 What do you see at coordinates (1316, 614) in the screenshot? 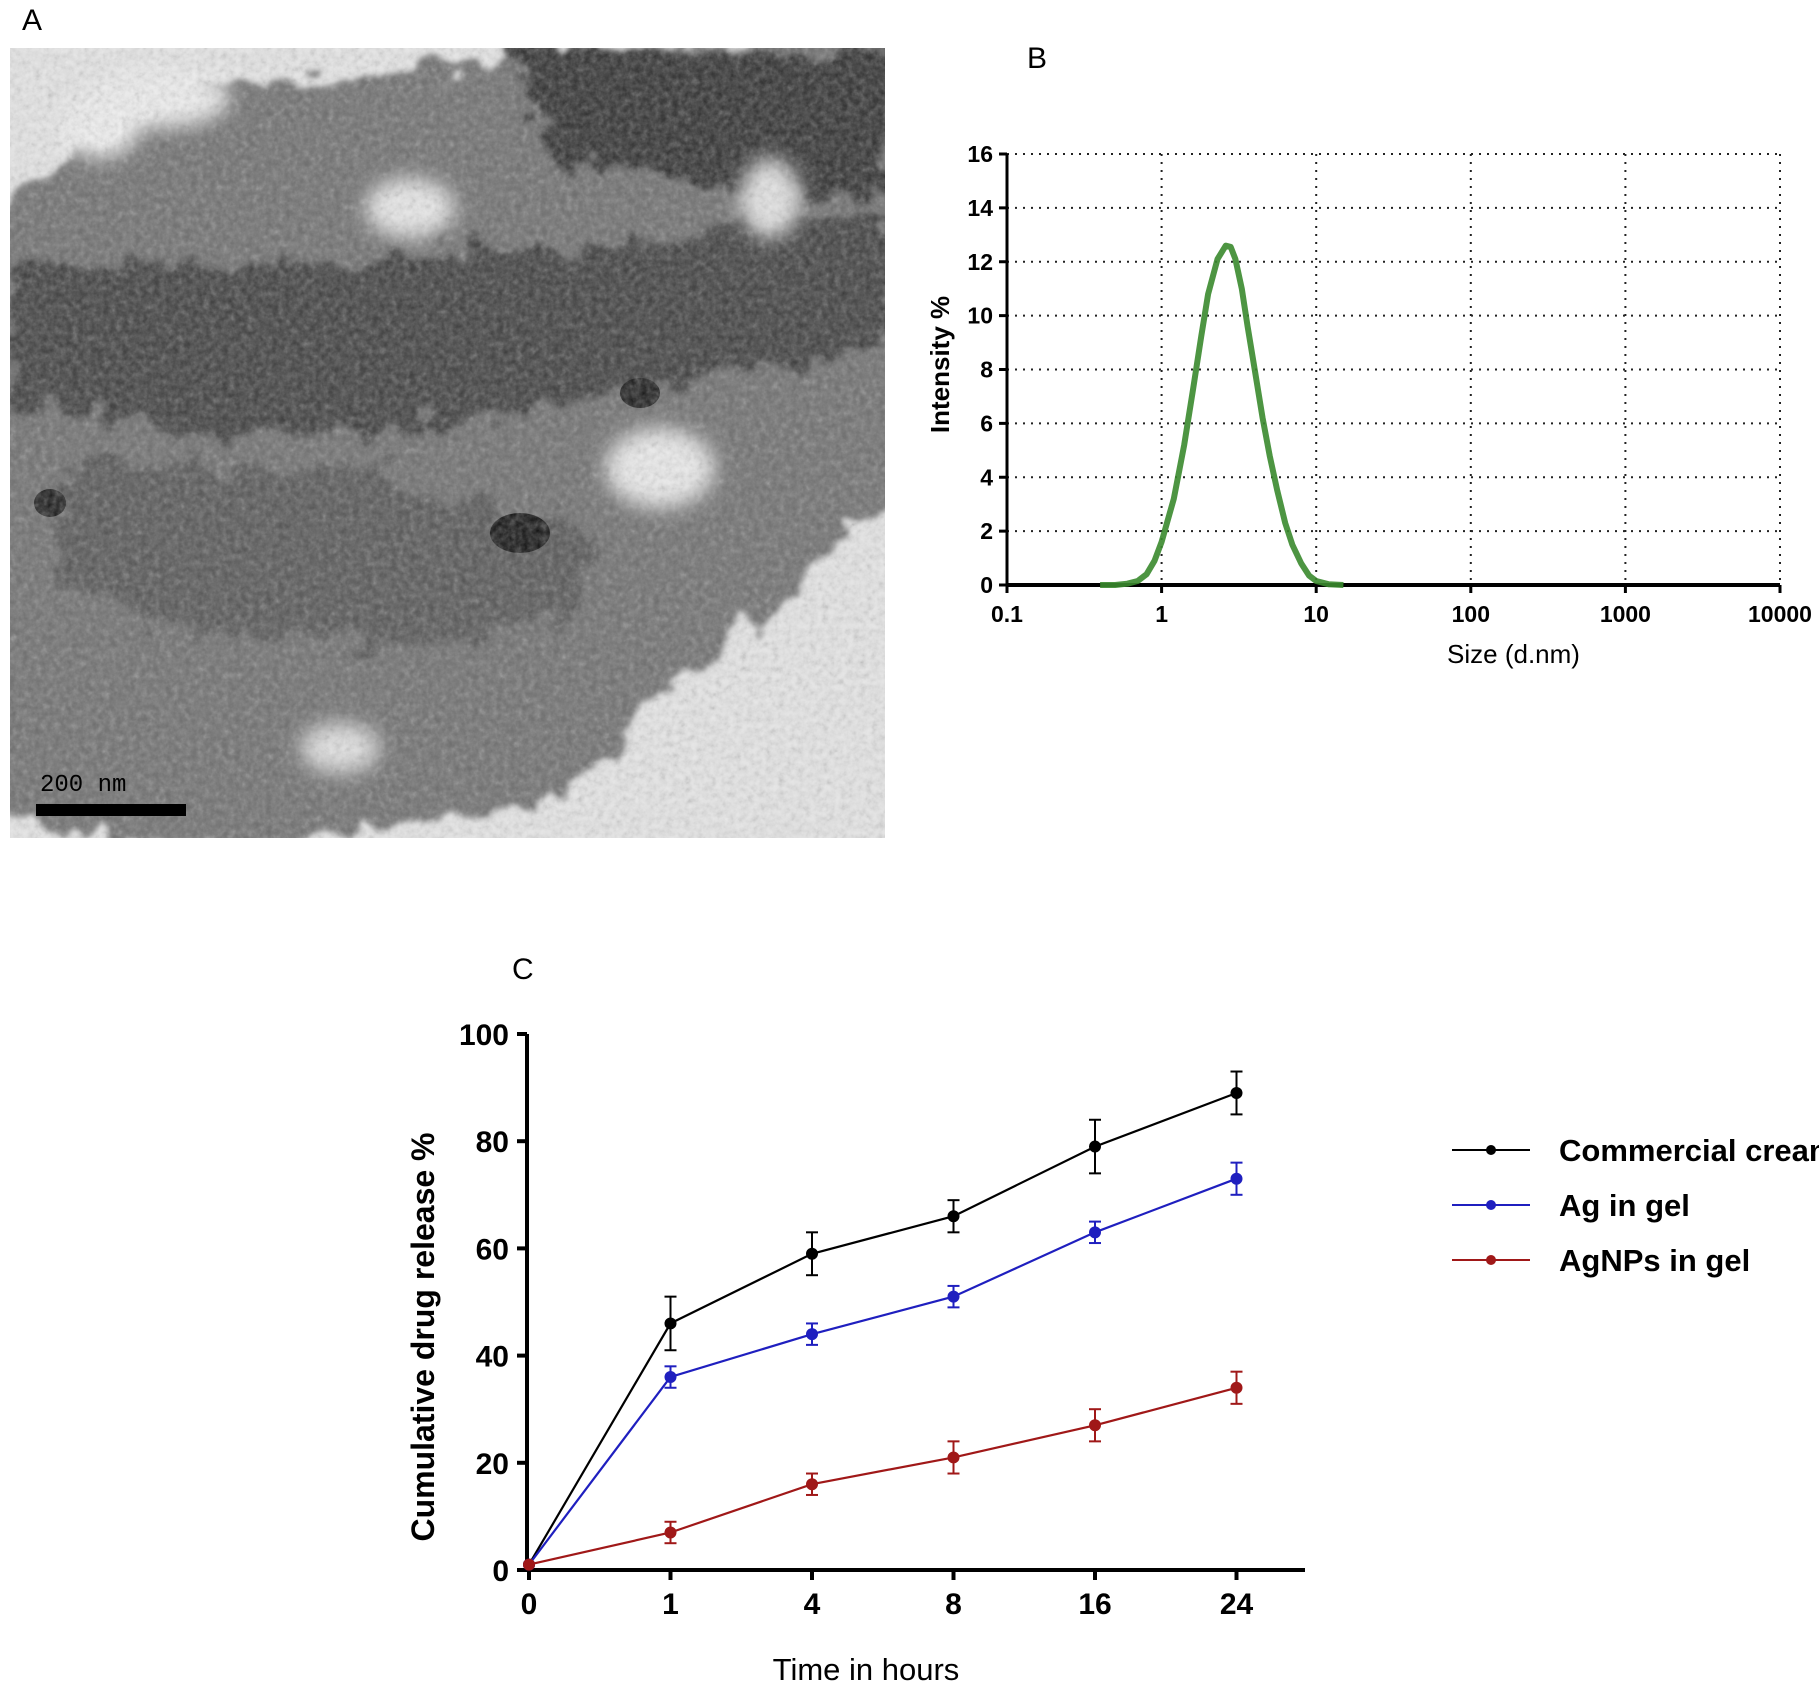
I see `x-tick-label: 10` at bounding box center [1316, 614].